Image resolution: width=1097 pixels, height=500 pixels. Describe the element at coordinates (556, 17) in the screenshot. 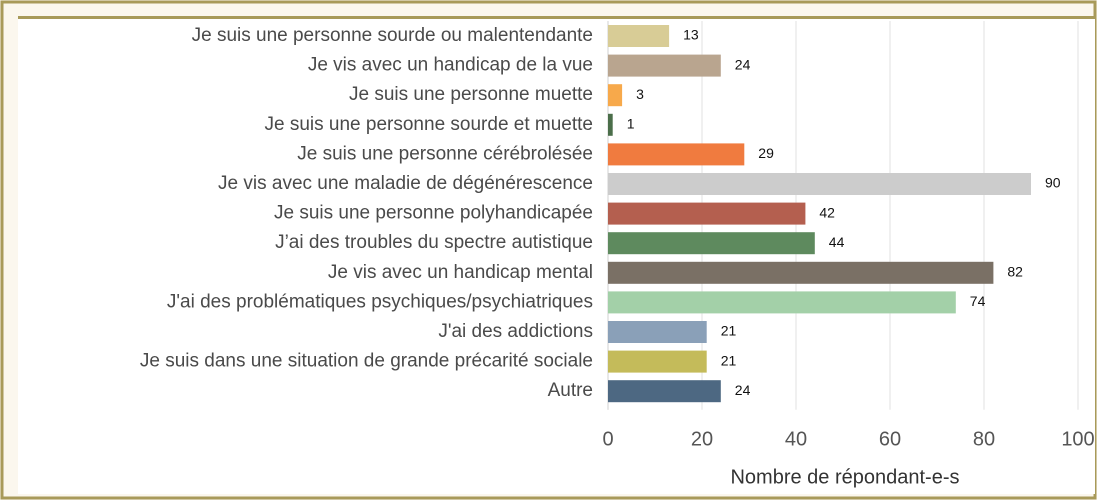

I see `frame-top` at that location.